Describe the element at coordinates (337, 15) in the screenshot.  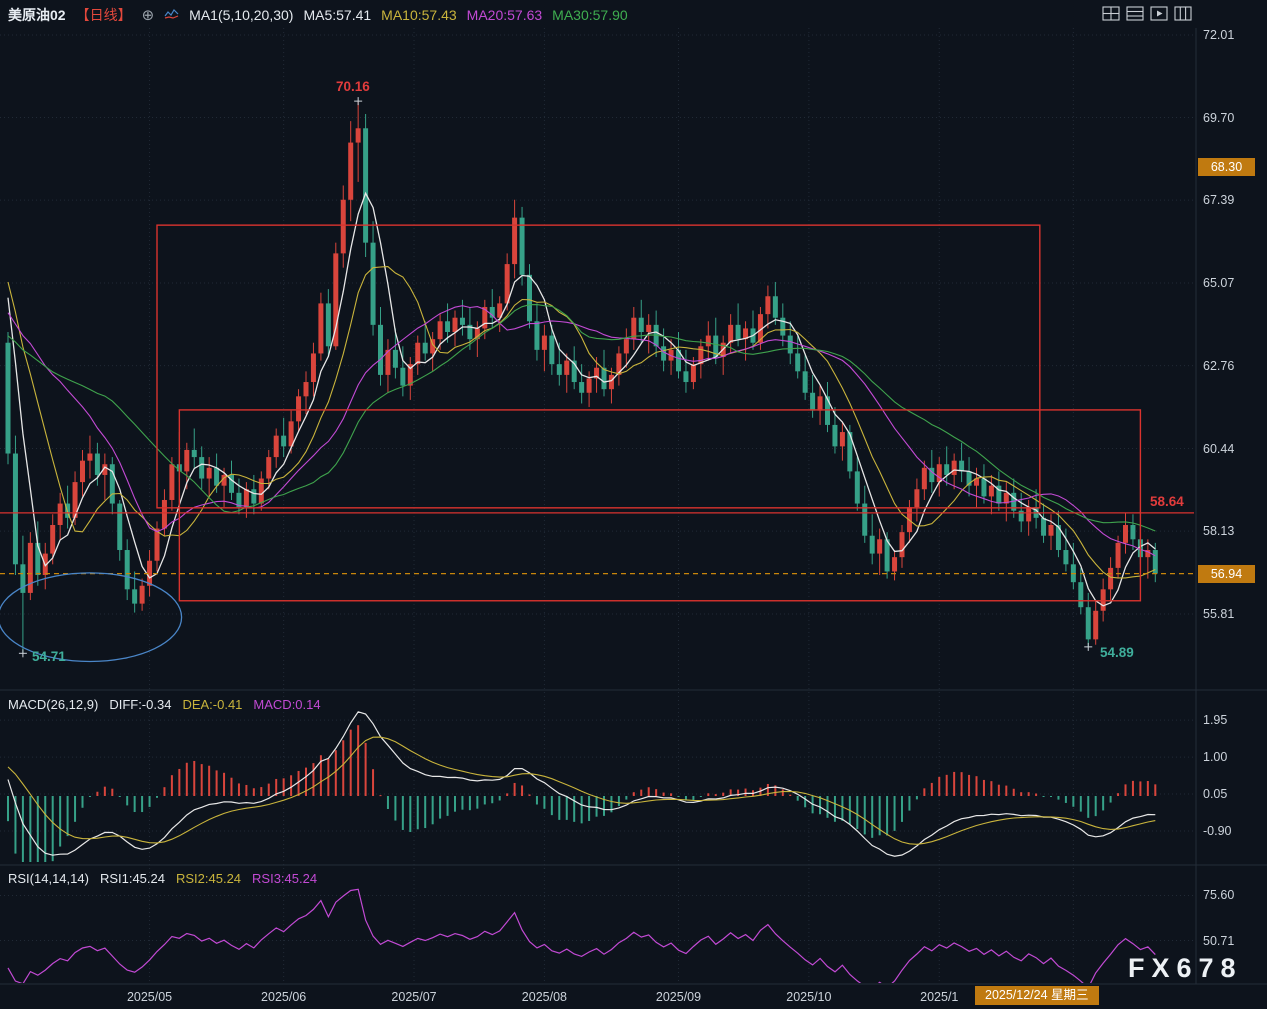
I see `ma5-value: MA5:57.41` at that location.